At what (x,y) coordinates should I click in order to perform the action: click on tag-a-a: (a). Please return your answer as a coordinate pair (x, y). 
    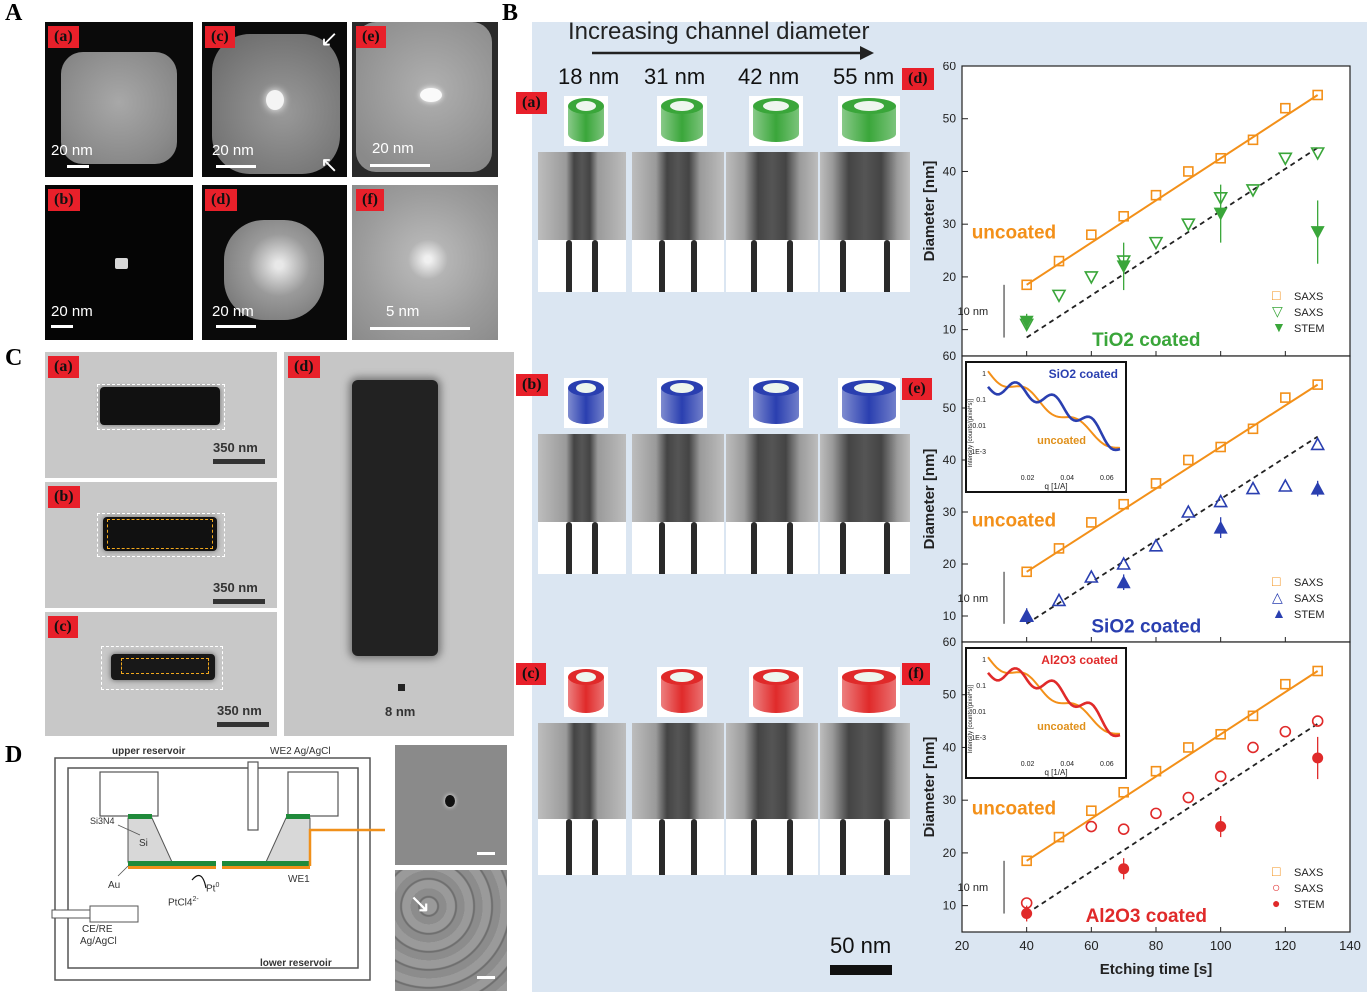
    Looking at the image, I should click on (63, 37).